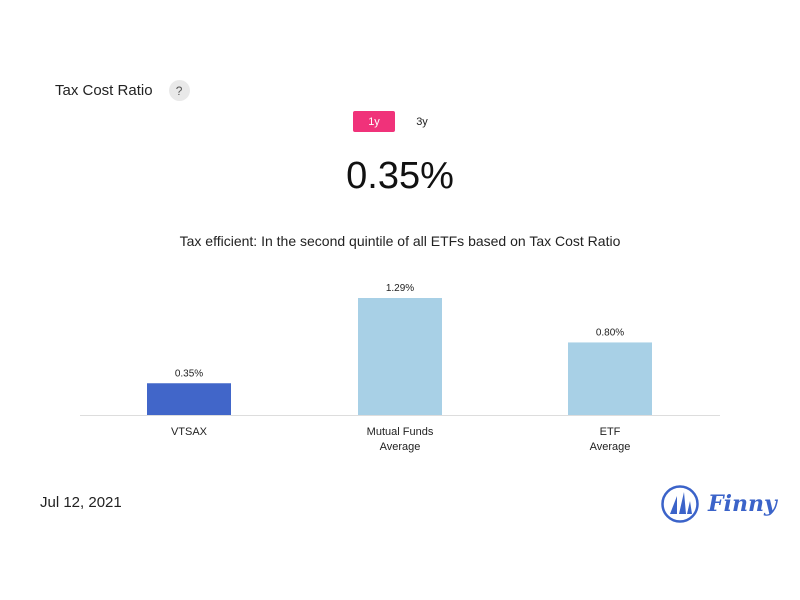 This screenshot has width=800, height=600. I want to click on data-label: 0.80%, so click(610, 332).